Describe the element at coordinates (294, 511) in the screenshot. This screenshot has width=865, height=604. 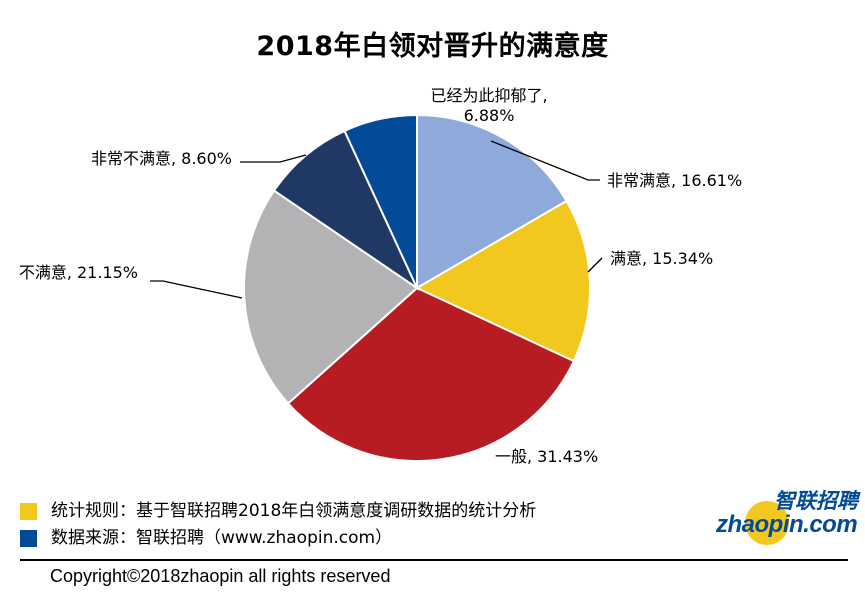
I see `legend-text-rule: 统计规则：基于智联招聘2018年白领满意度调研数据的统计分析` at that location.